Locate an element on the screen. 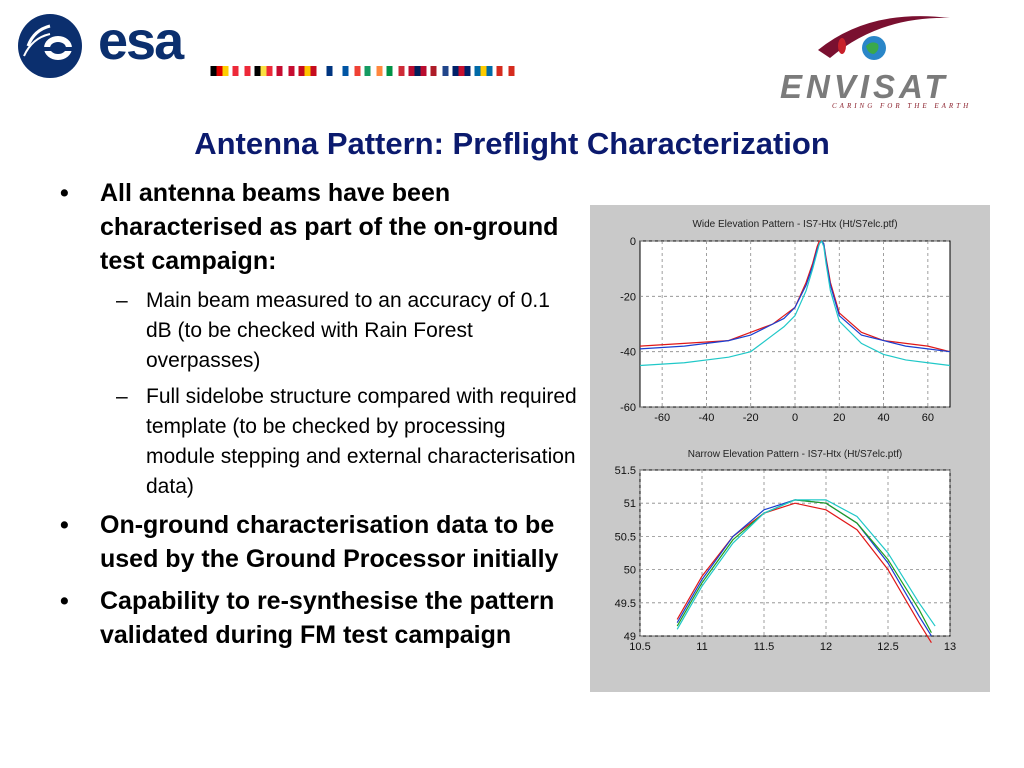 This screenshot has width=1024, height=768. y-tick-label: 51 is located at coordinates (630, 504).